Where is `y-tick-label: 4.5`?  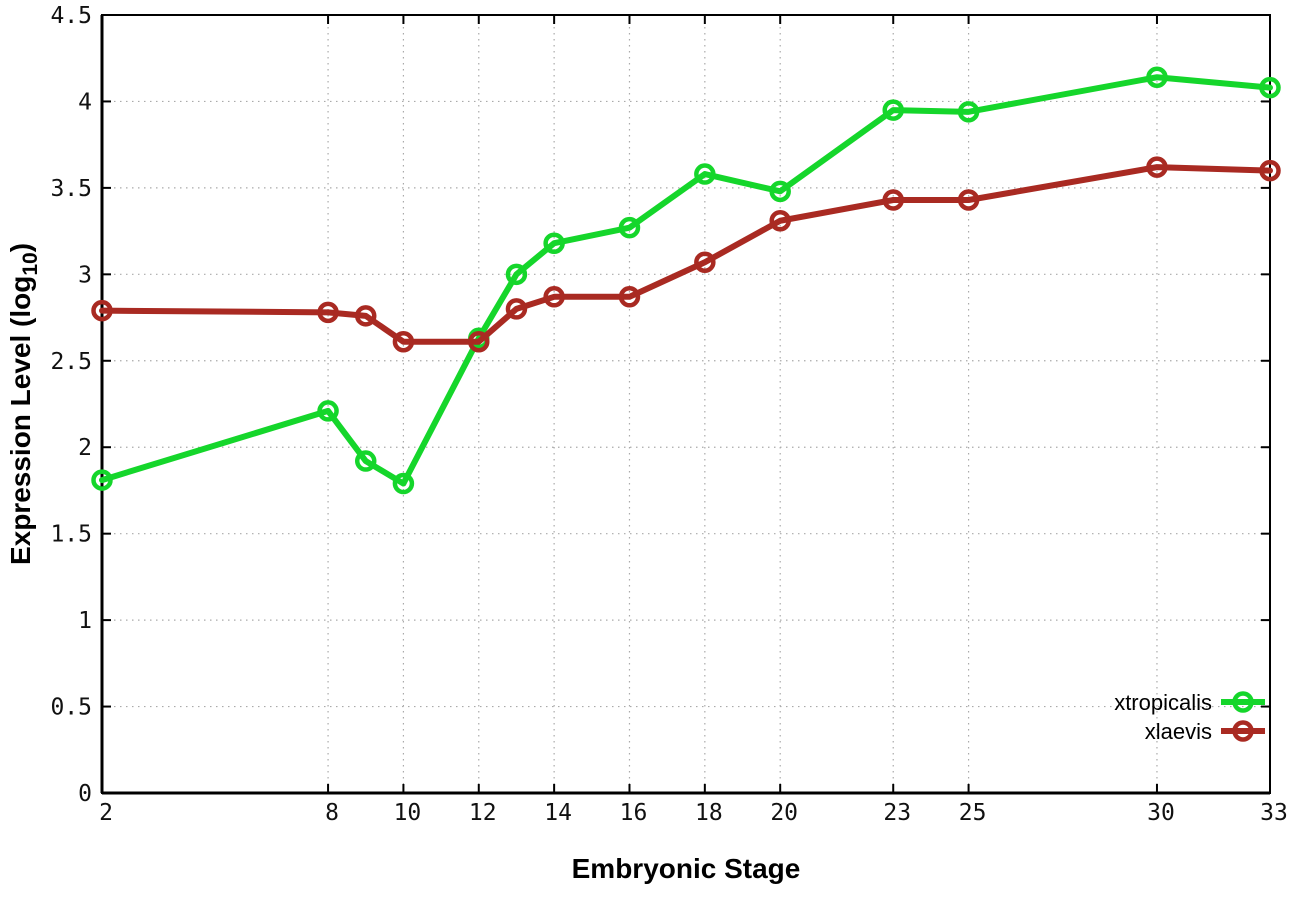
y-tick-label: 4.5 is located at coordinates (71, 16).